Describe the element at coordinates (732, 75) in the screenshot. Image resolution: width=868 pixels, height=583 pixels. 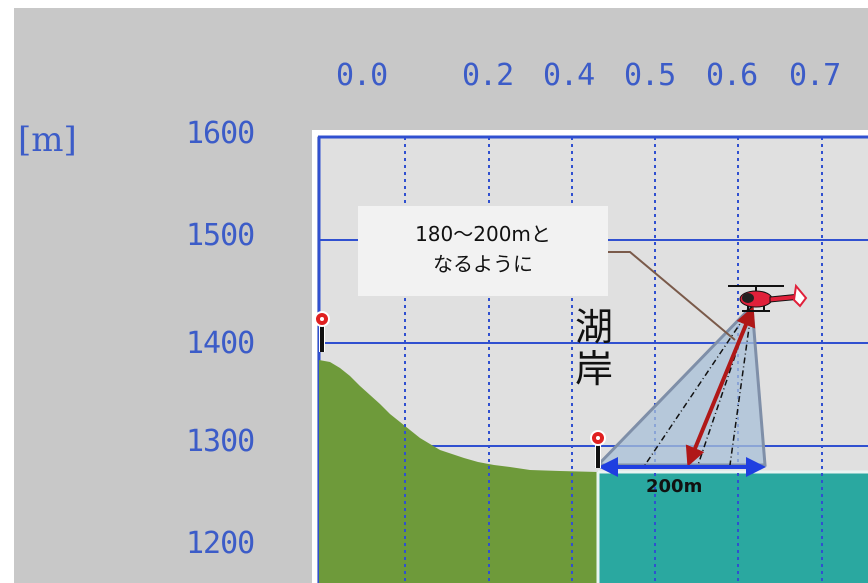
I see `top-tick-4: 0.6` at that location.